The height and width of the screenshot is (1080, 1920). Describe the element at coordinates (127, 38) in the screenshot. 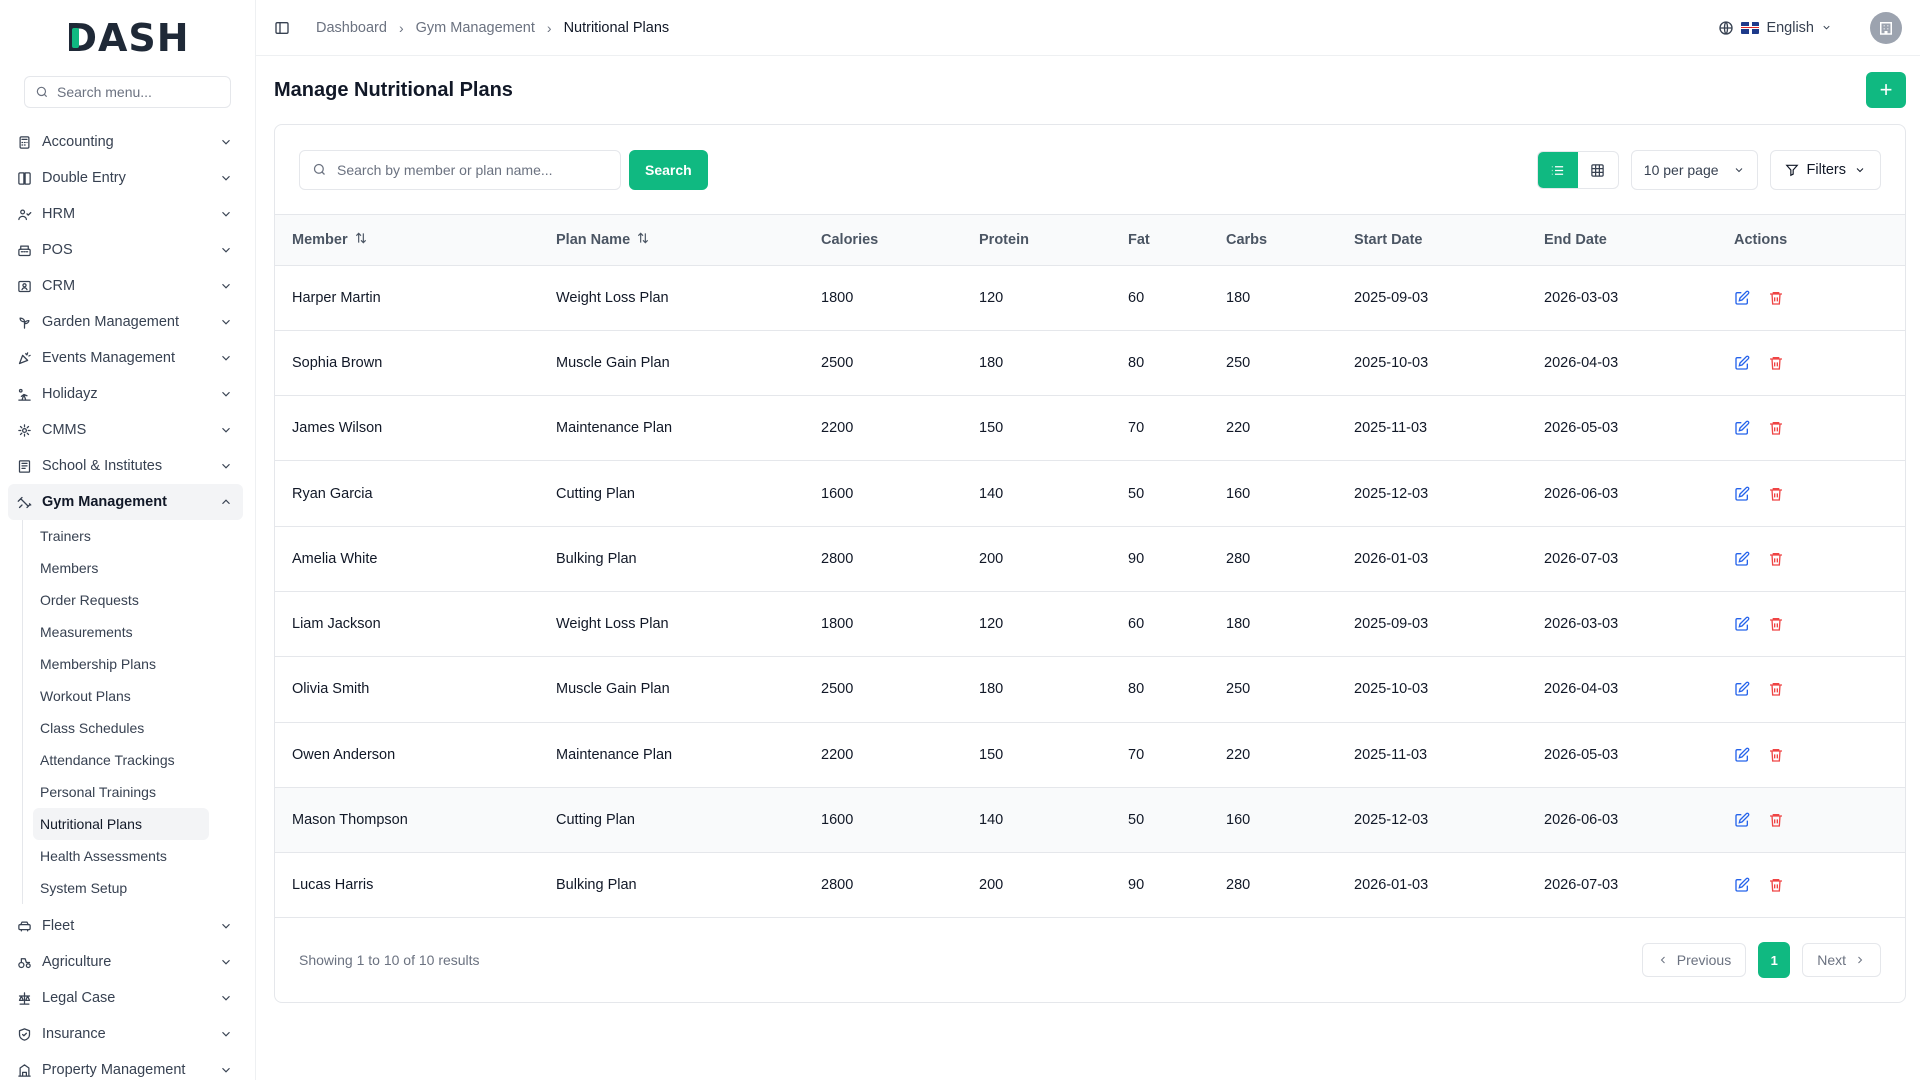

I see `dash-logo: DASH` at that location.